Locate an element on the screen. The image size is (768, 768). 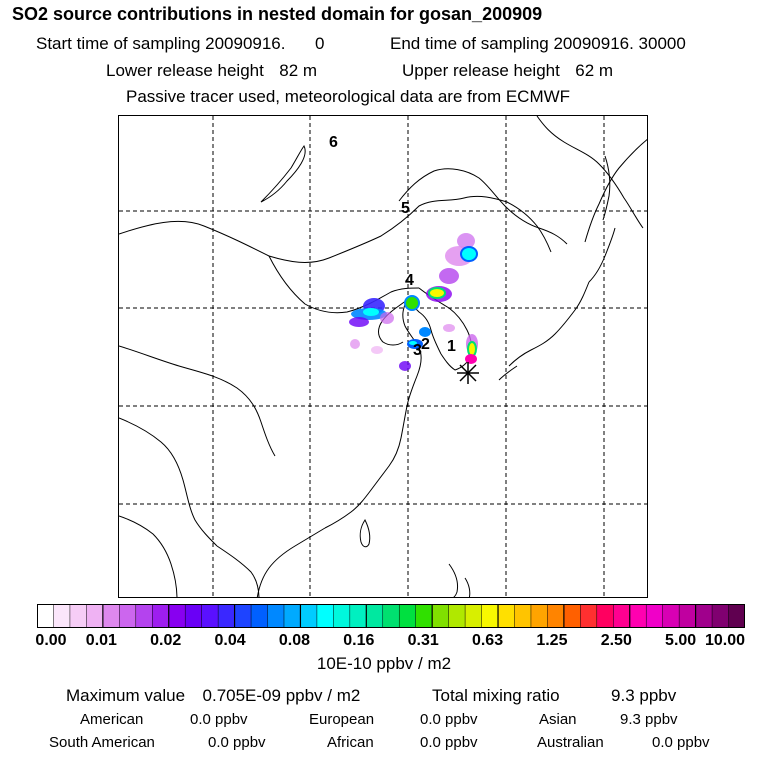
upper-release-height: Upper release height 62 m is located at coordinates (507, 71).